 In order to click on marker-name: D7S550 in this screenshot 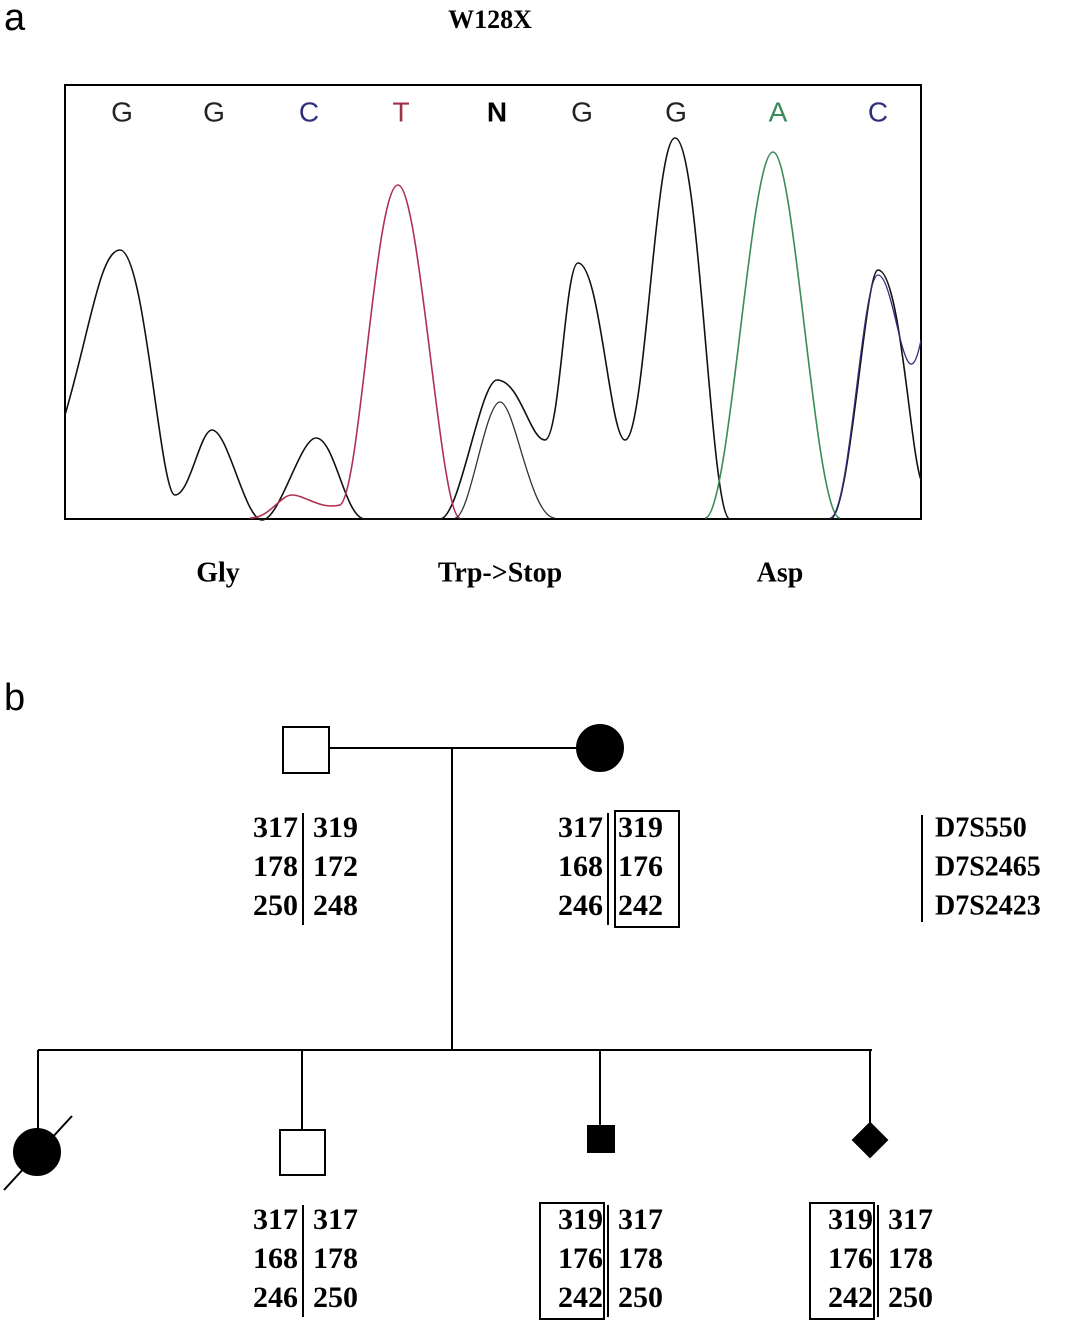, I will do `click(981, 827)`.